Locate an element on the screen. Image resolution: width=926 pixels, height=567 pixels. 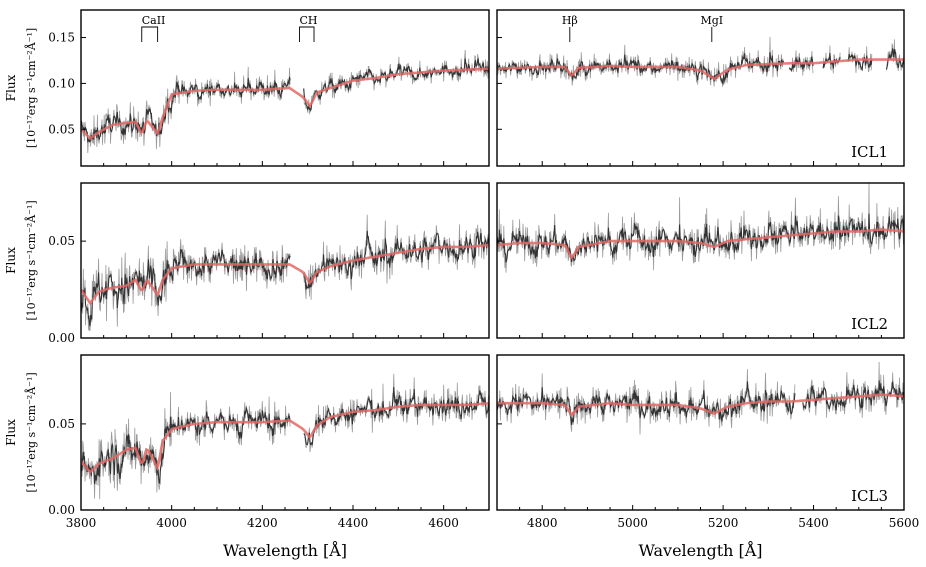
x-tick-label: 3800 is located at coordinates (81, 523).